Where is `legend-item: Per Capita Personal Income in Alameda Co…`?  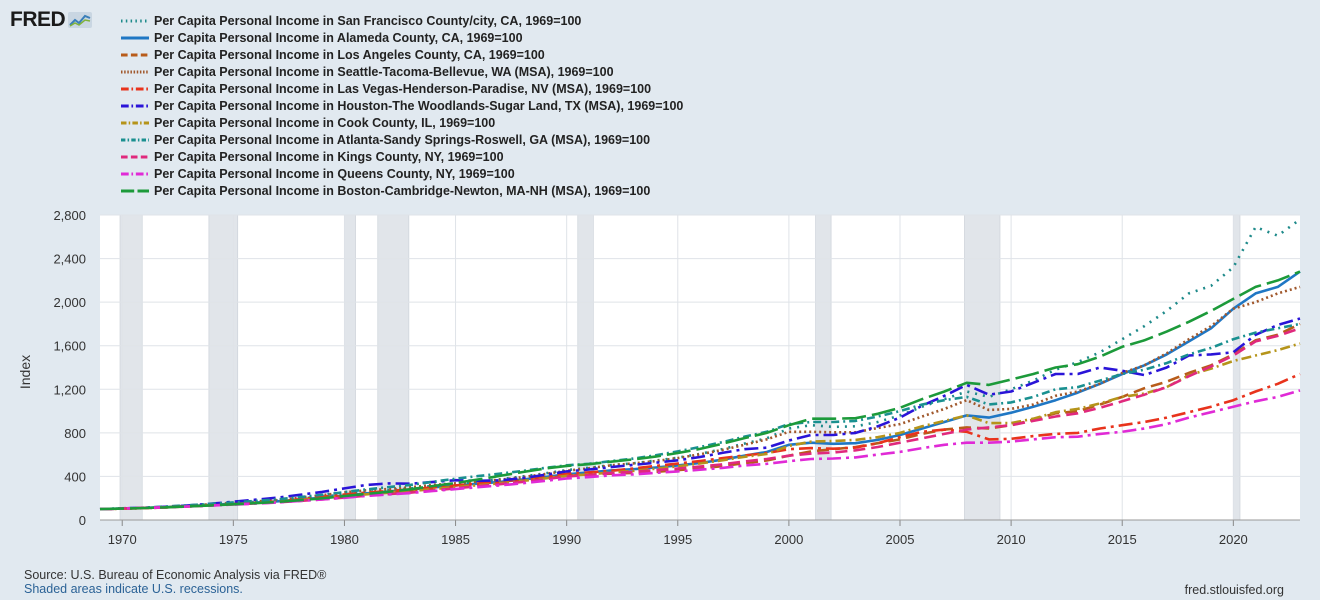
legend-item: Per Capita Personal Income in Alameda Co… is located at coordinates (401, 37).